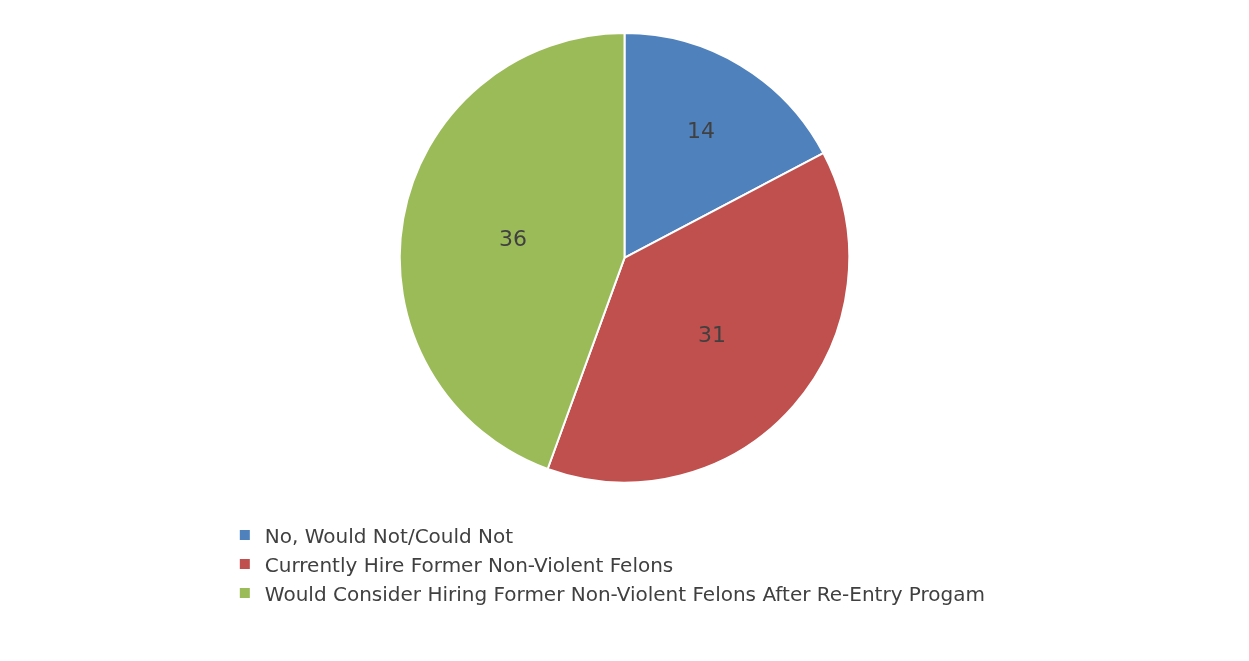 The height and width of the screenshot is (661, 1249). What do you see at coordinates (469, 564) in the screenshot?
I see `legend-label: Currently Hire Former Non-Violent Felons` at bounding box center [469, 564].